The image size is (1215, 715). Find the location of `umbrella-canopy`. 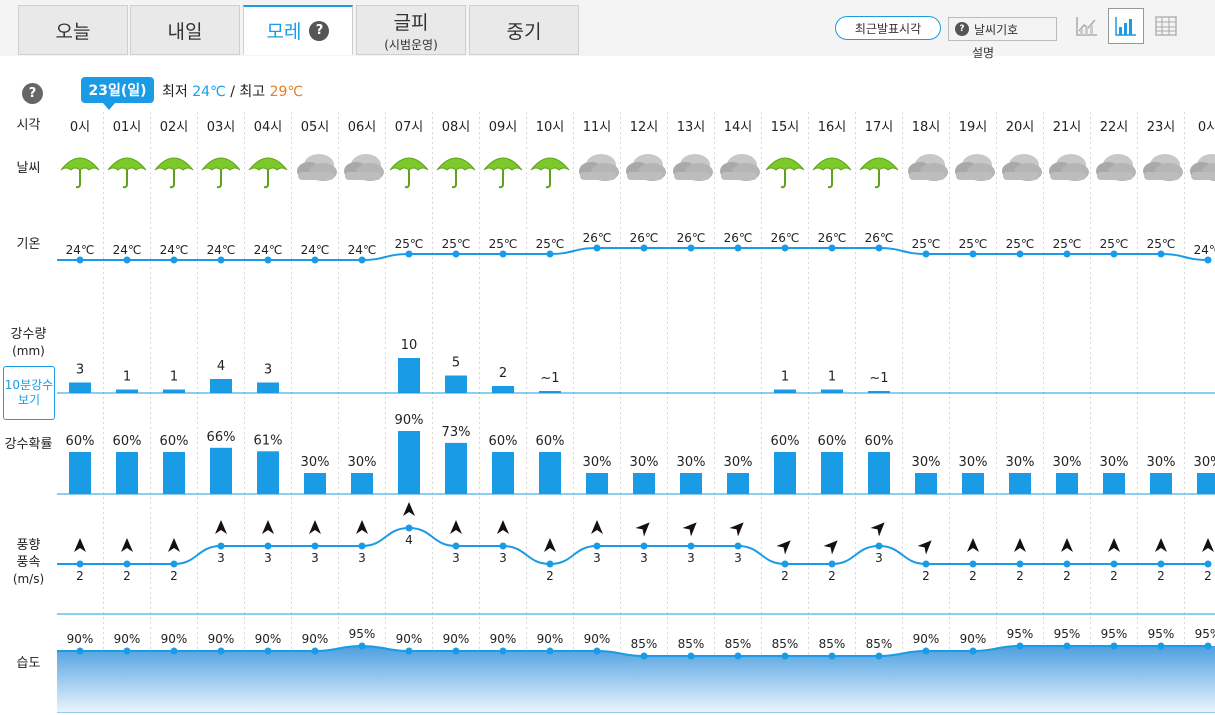

umbrella-canopy is located at coordinates (456, 164).